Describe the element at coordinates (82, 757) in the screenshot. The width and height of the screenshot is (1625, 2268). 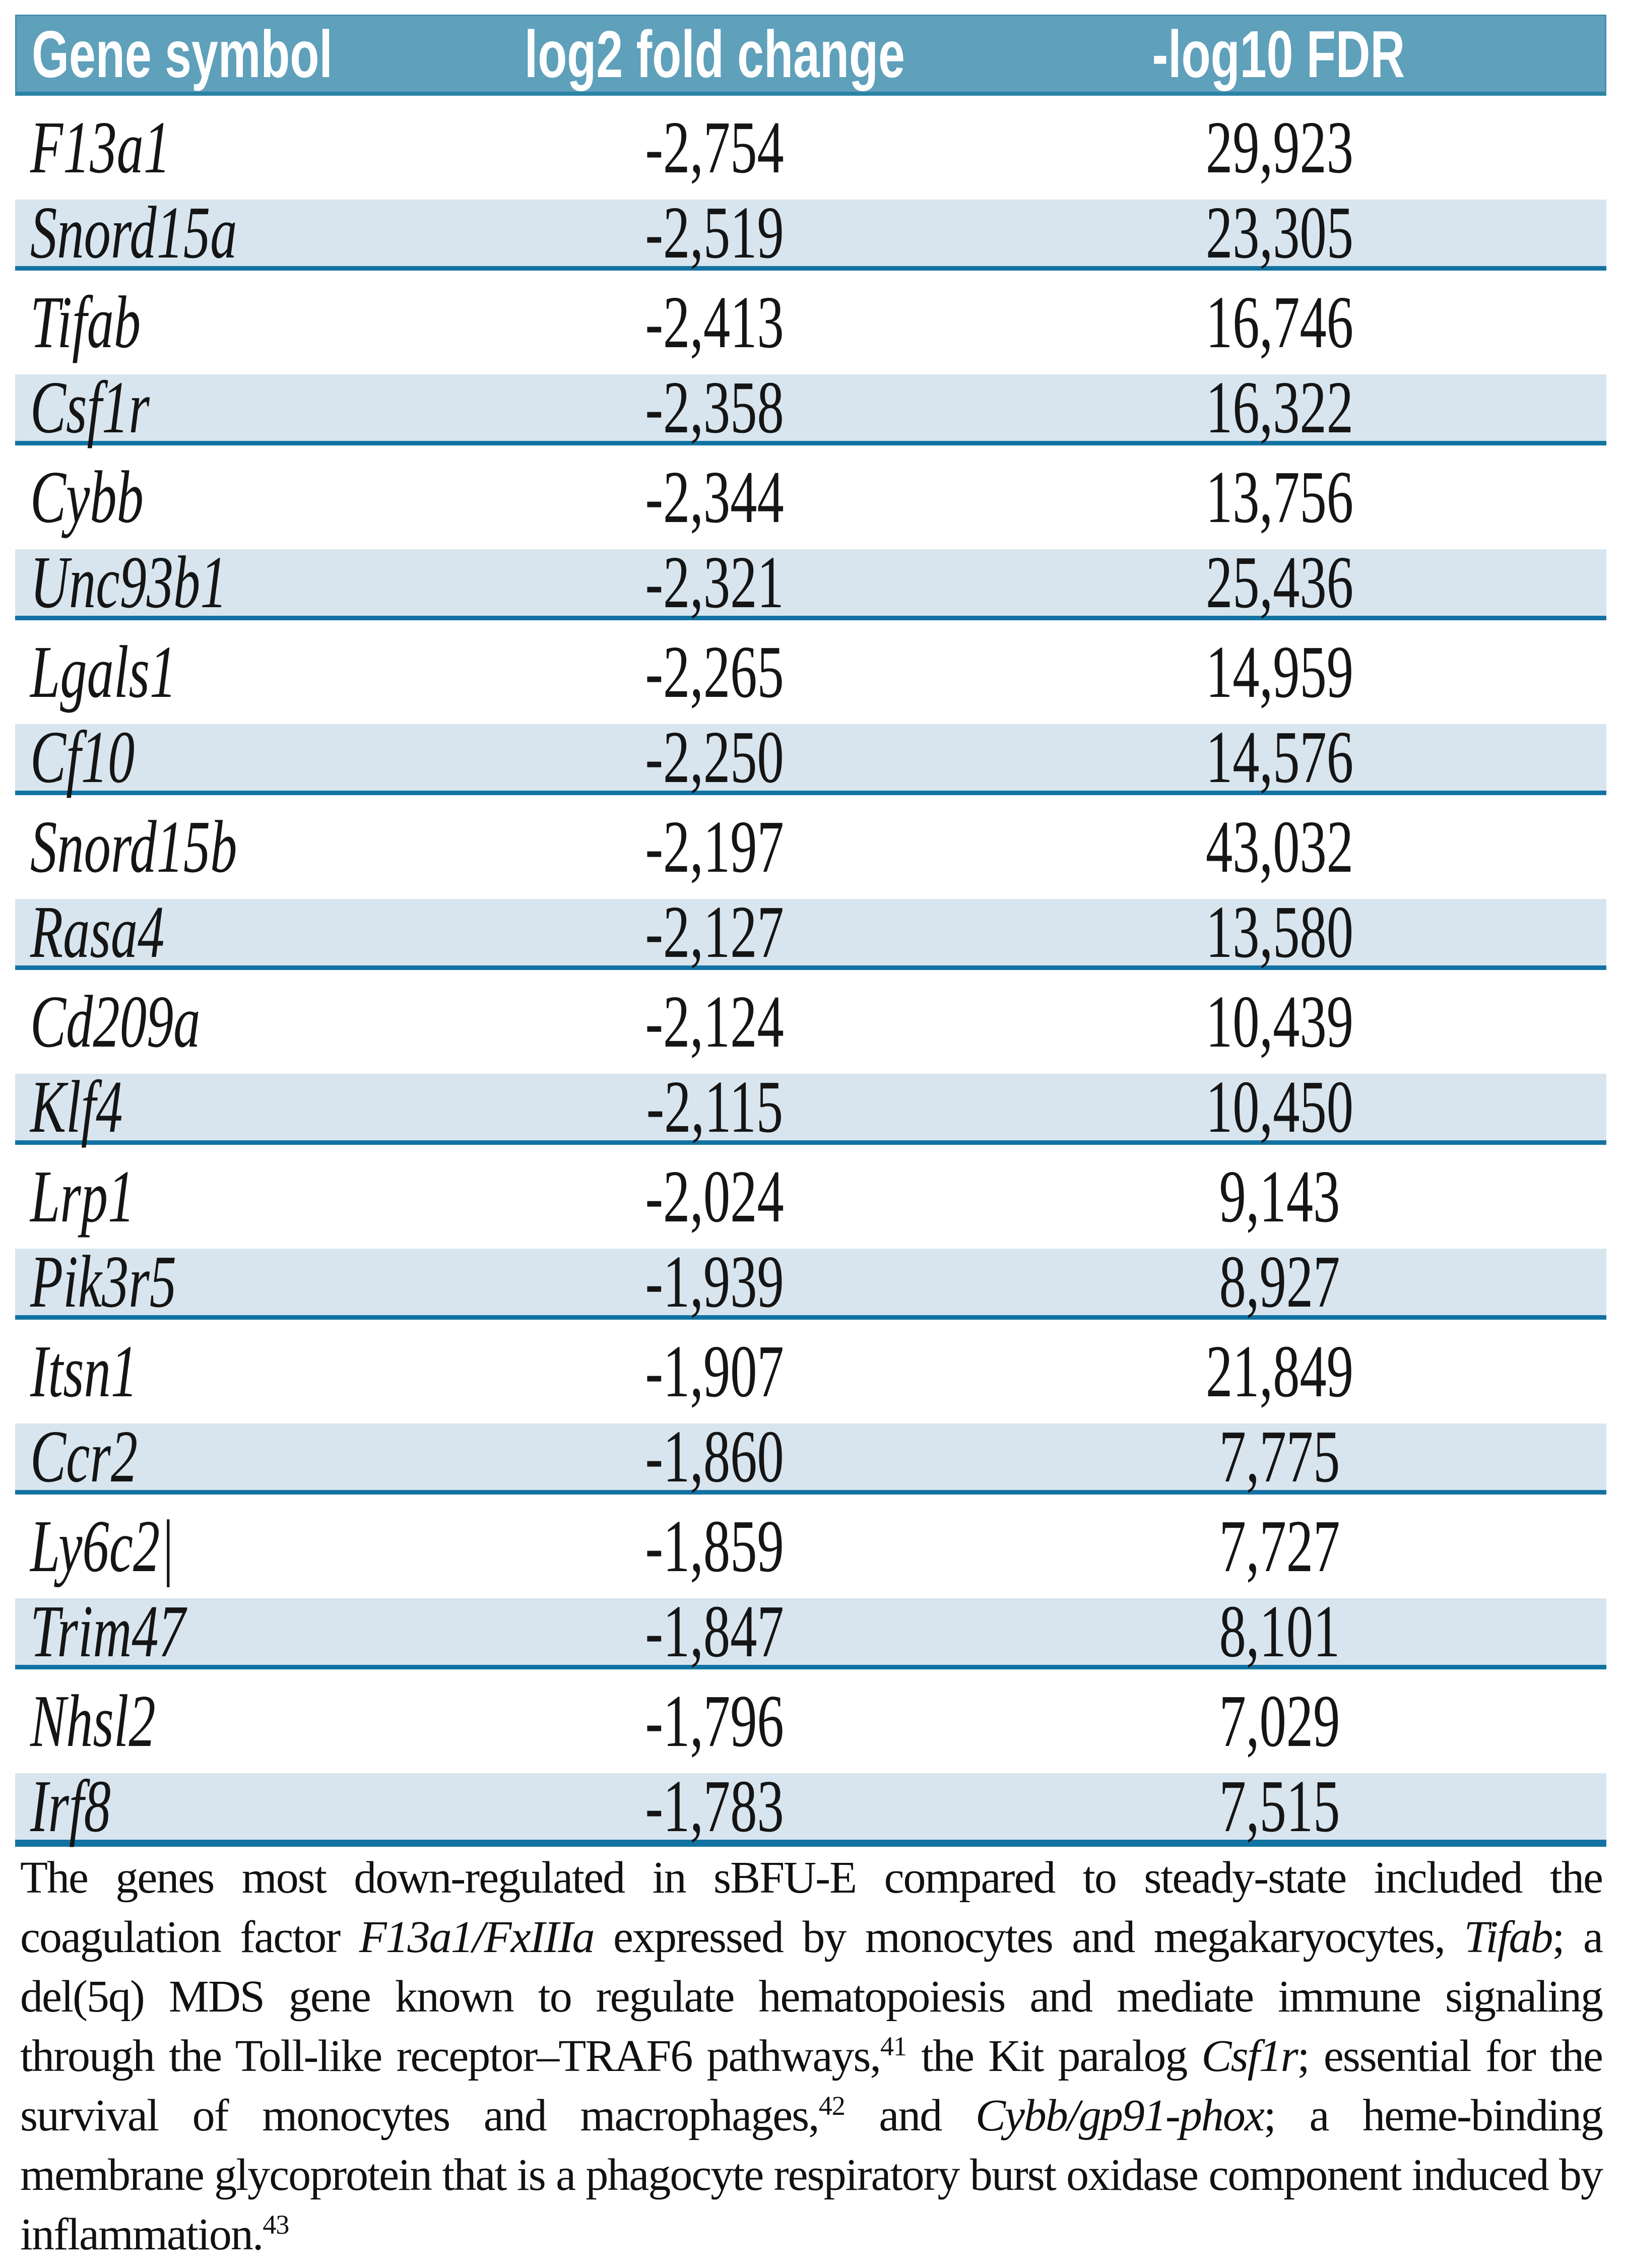
I see `gene-cell-text: Cf10` at that location.